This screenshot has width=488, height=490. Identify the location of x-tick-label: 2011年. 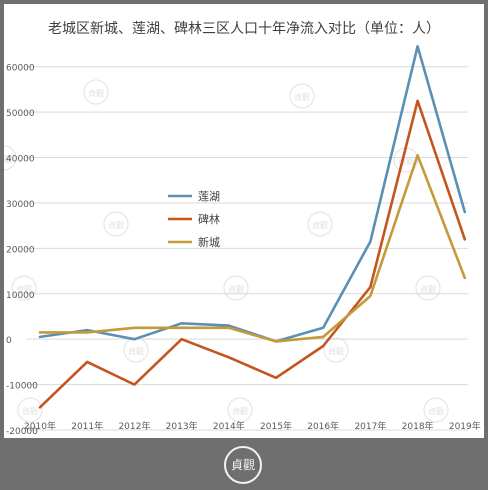
(87, 426).